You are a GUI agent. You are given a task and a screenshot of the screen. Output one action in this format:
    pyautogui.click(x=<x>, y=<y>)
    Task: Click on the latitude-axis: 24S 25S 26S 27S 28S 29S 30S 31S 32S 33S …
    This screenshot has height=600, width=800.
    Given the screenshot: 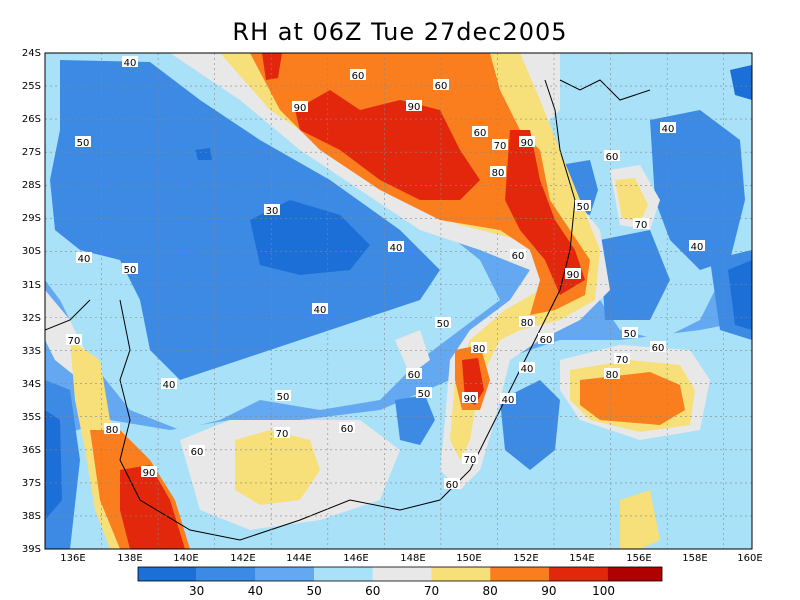 What is the action you would take?
    pyautogui.click(x=31, y=301)
    